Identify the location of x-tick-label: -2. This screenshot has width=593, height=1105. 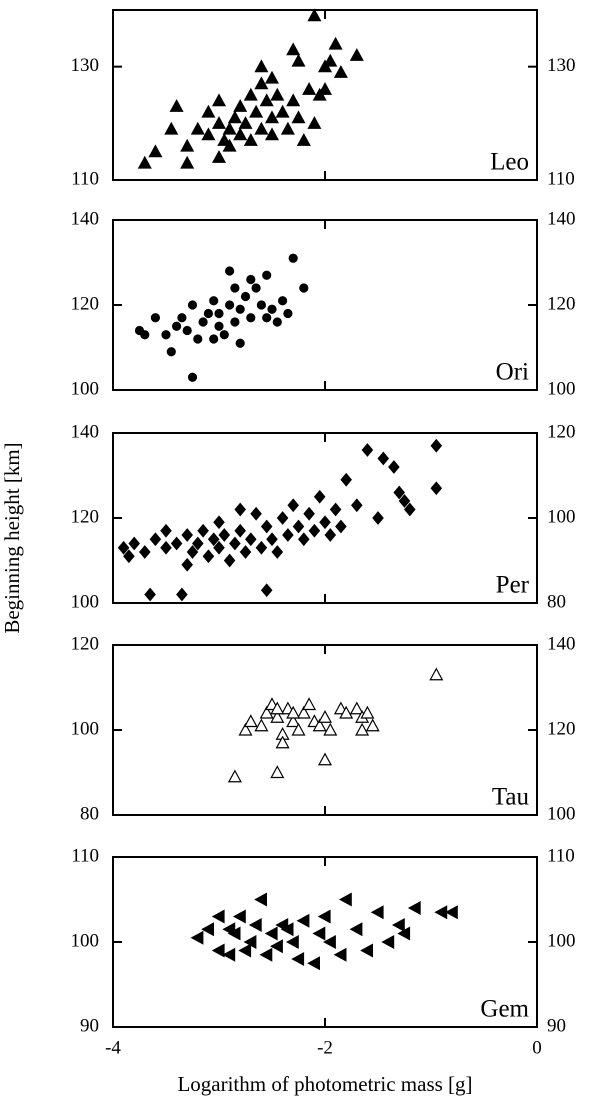
(325, 1047).